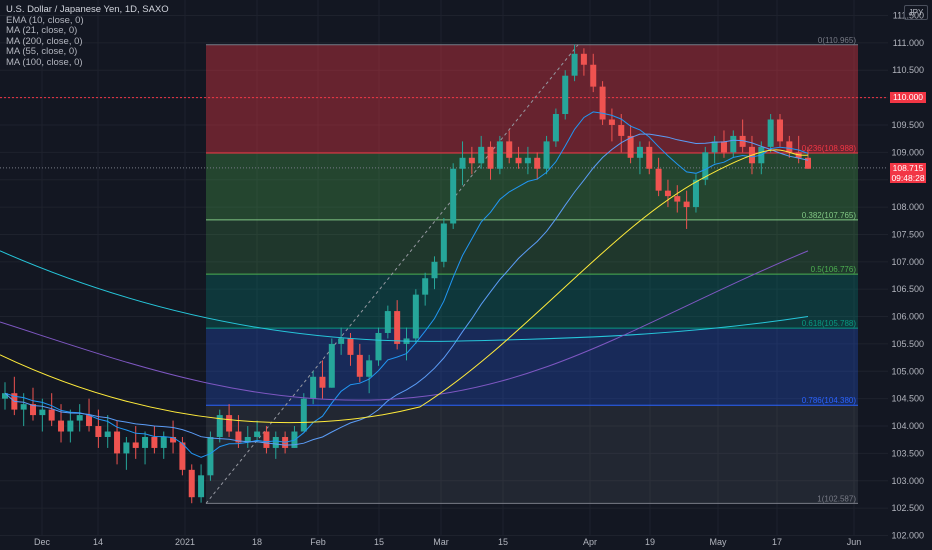 The image size is (932, 550). I want to click on symbol-title: U.S. Dollar / Japanese Yen, 1D, SAXO, so click(87, 9).